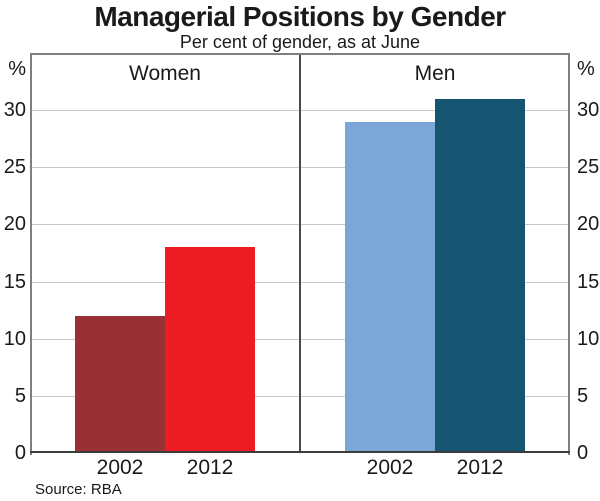  What do you see at coordinates (390, 287) in the screenshot?
I see `bar-men-2002` at bounding box center [390, 287].